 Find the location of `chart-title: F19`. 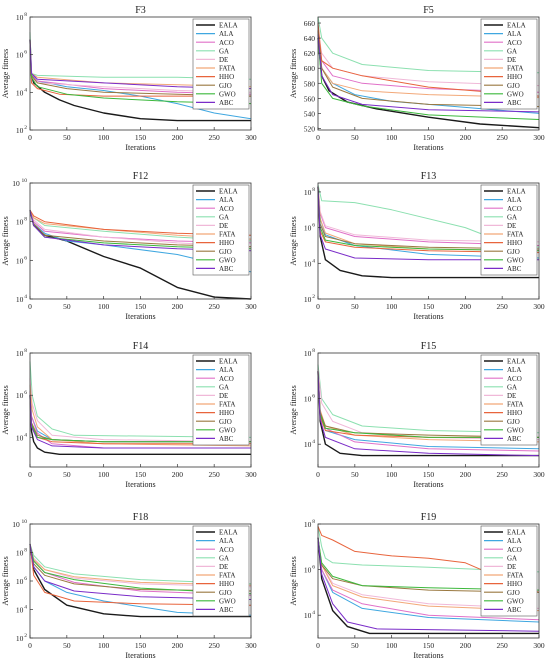

chart-title: F19 is located at coordinates (429, 517).